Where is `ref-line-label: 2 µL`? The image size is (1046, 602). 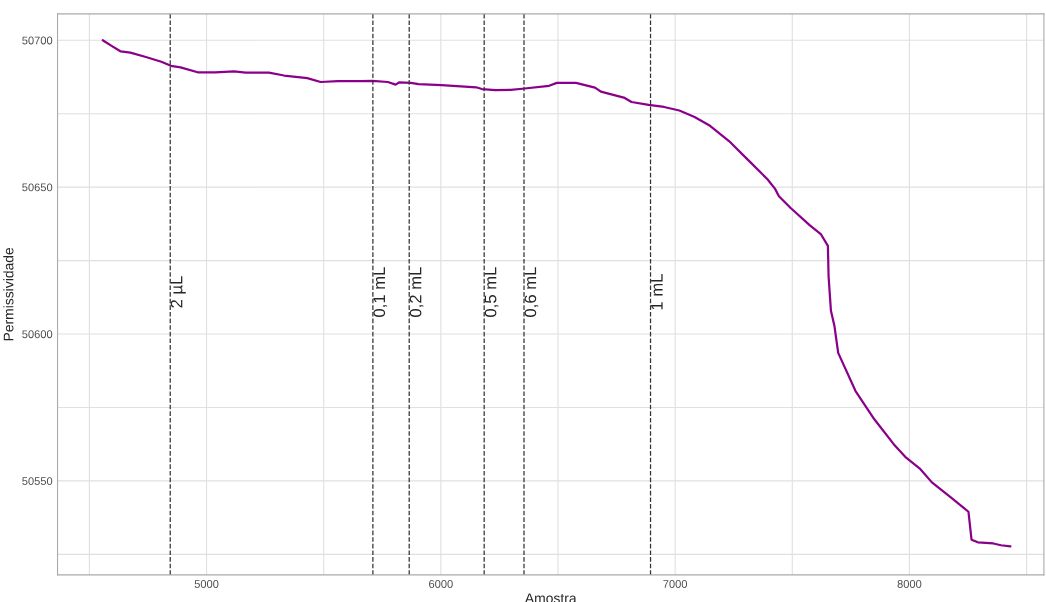
ref-line-label: 2 µL is located at coordinates (178, 292).